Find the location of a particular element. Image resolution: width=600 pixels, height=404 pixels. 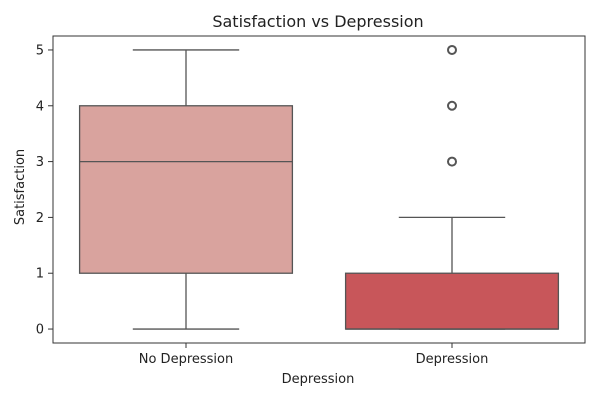

x-tick-label: No Depression is located at coordinates (186, 359).